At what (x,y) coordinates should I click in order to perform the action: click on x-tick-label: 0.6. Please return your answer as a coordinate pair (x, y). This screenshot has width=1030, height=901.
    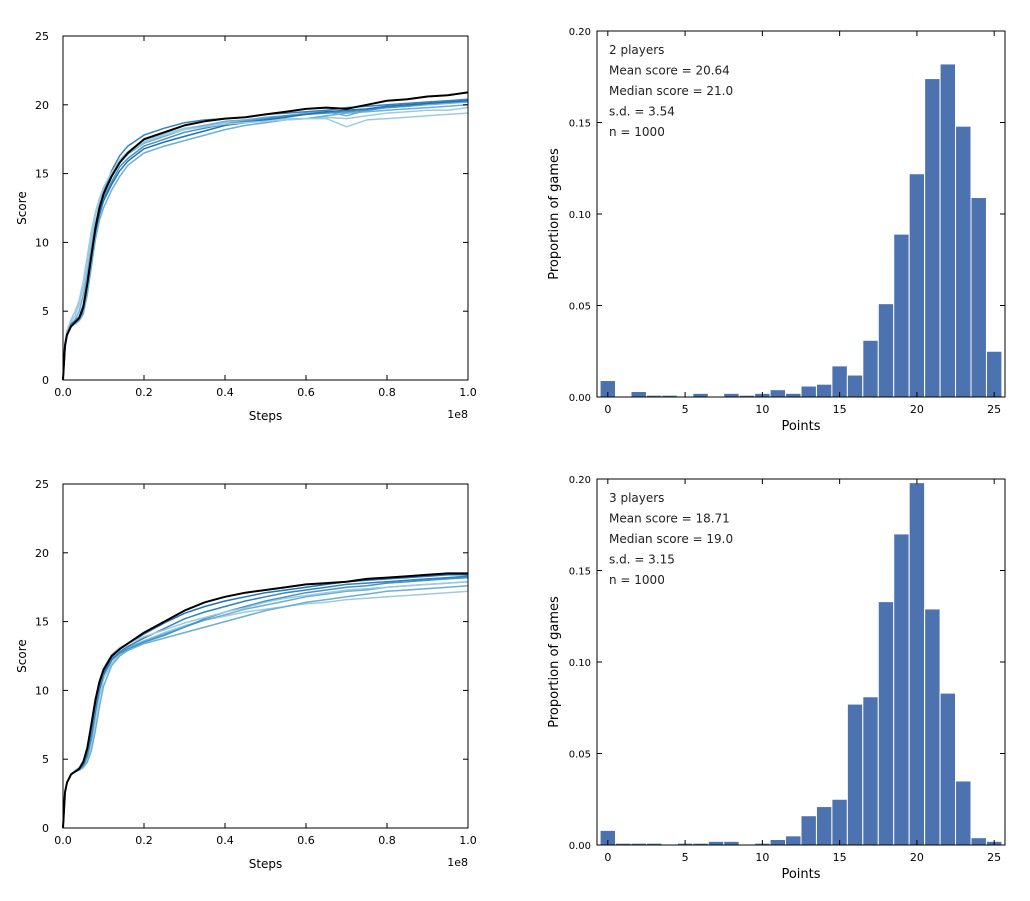
    Looking at the image, I should click on (306, 392).